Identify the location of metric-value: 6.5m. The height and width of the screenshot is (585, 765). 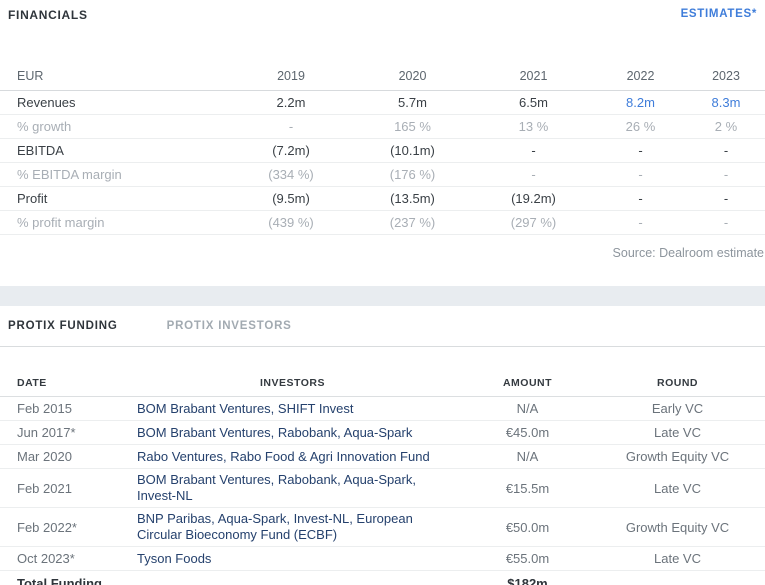
(533, 102).